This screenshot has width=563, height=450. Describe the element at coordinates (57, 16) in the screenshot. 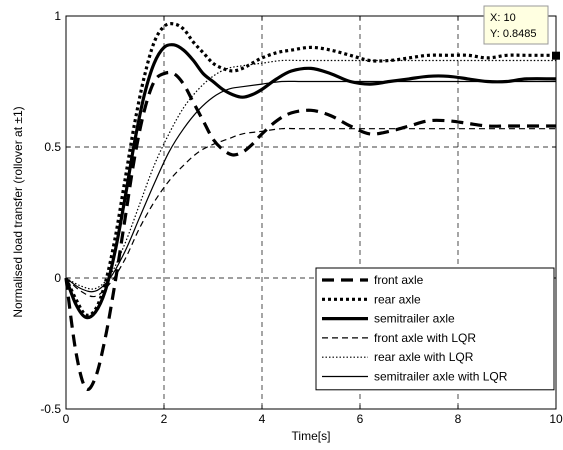

I see `y-tick-label: 1` at that location.